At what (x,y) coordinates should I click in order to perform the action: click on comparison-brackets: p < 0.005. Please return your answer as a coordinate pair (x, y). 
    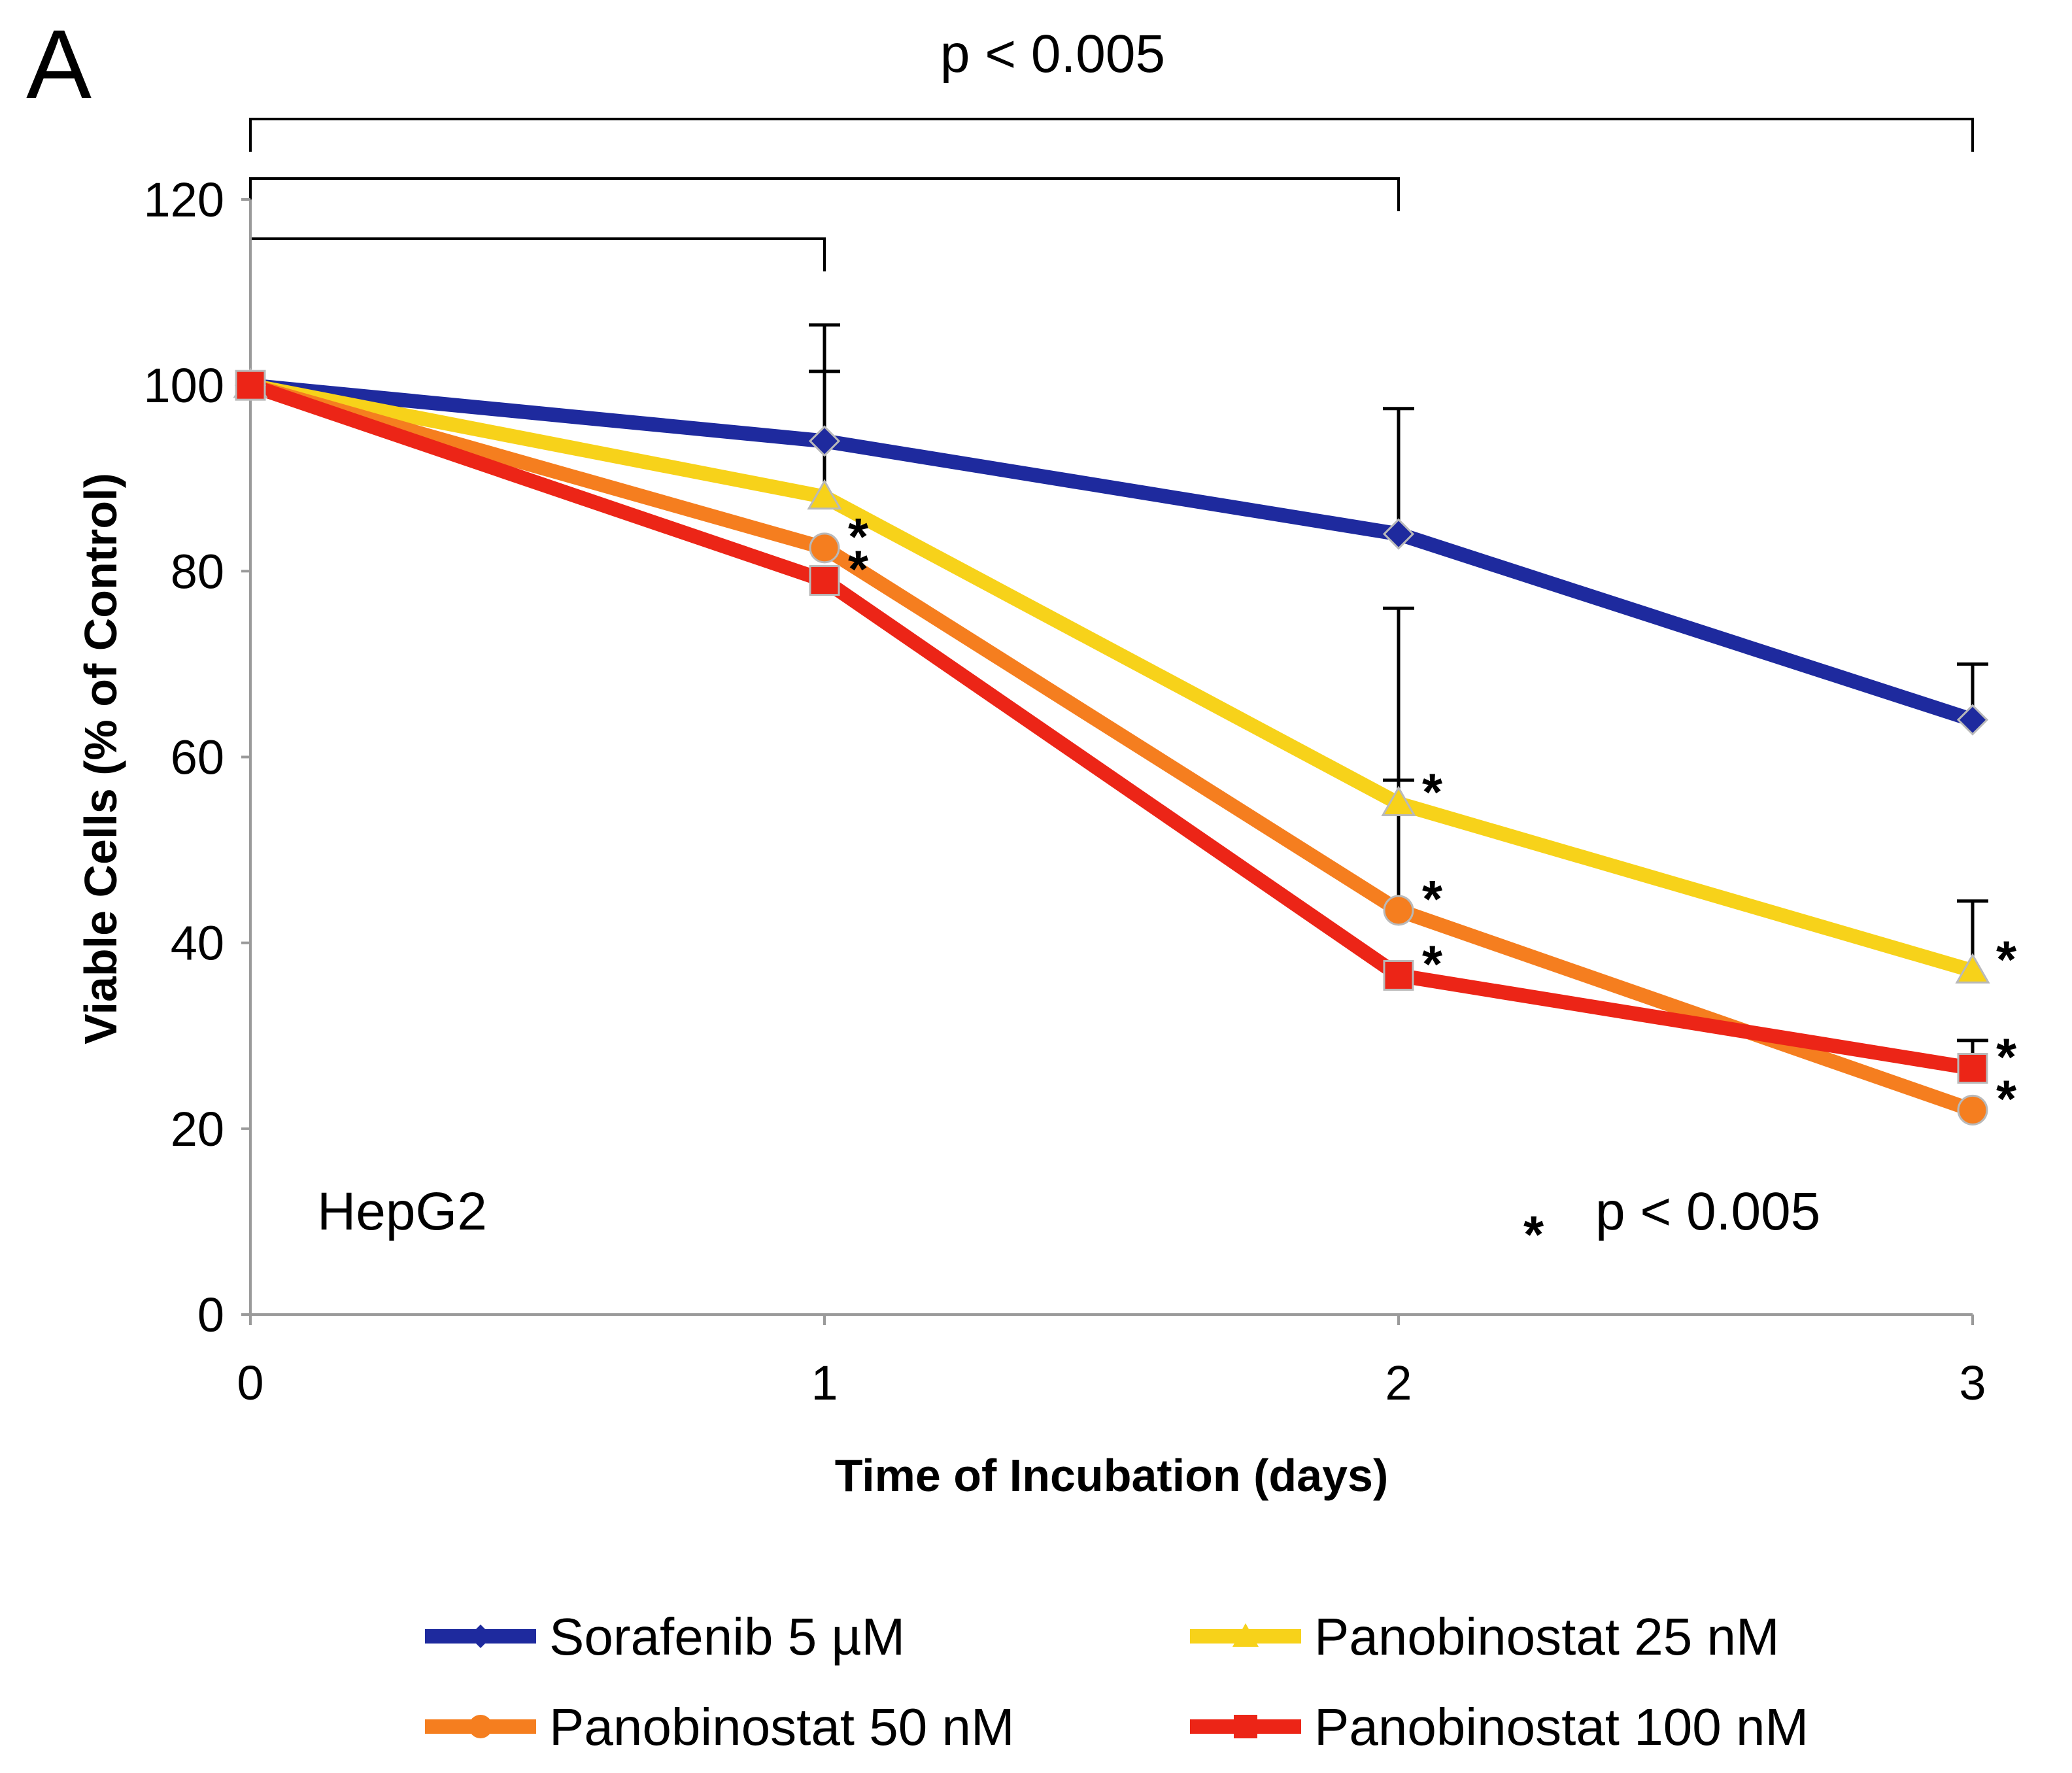
    Looking at the image, I should click on (1111, 147).